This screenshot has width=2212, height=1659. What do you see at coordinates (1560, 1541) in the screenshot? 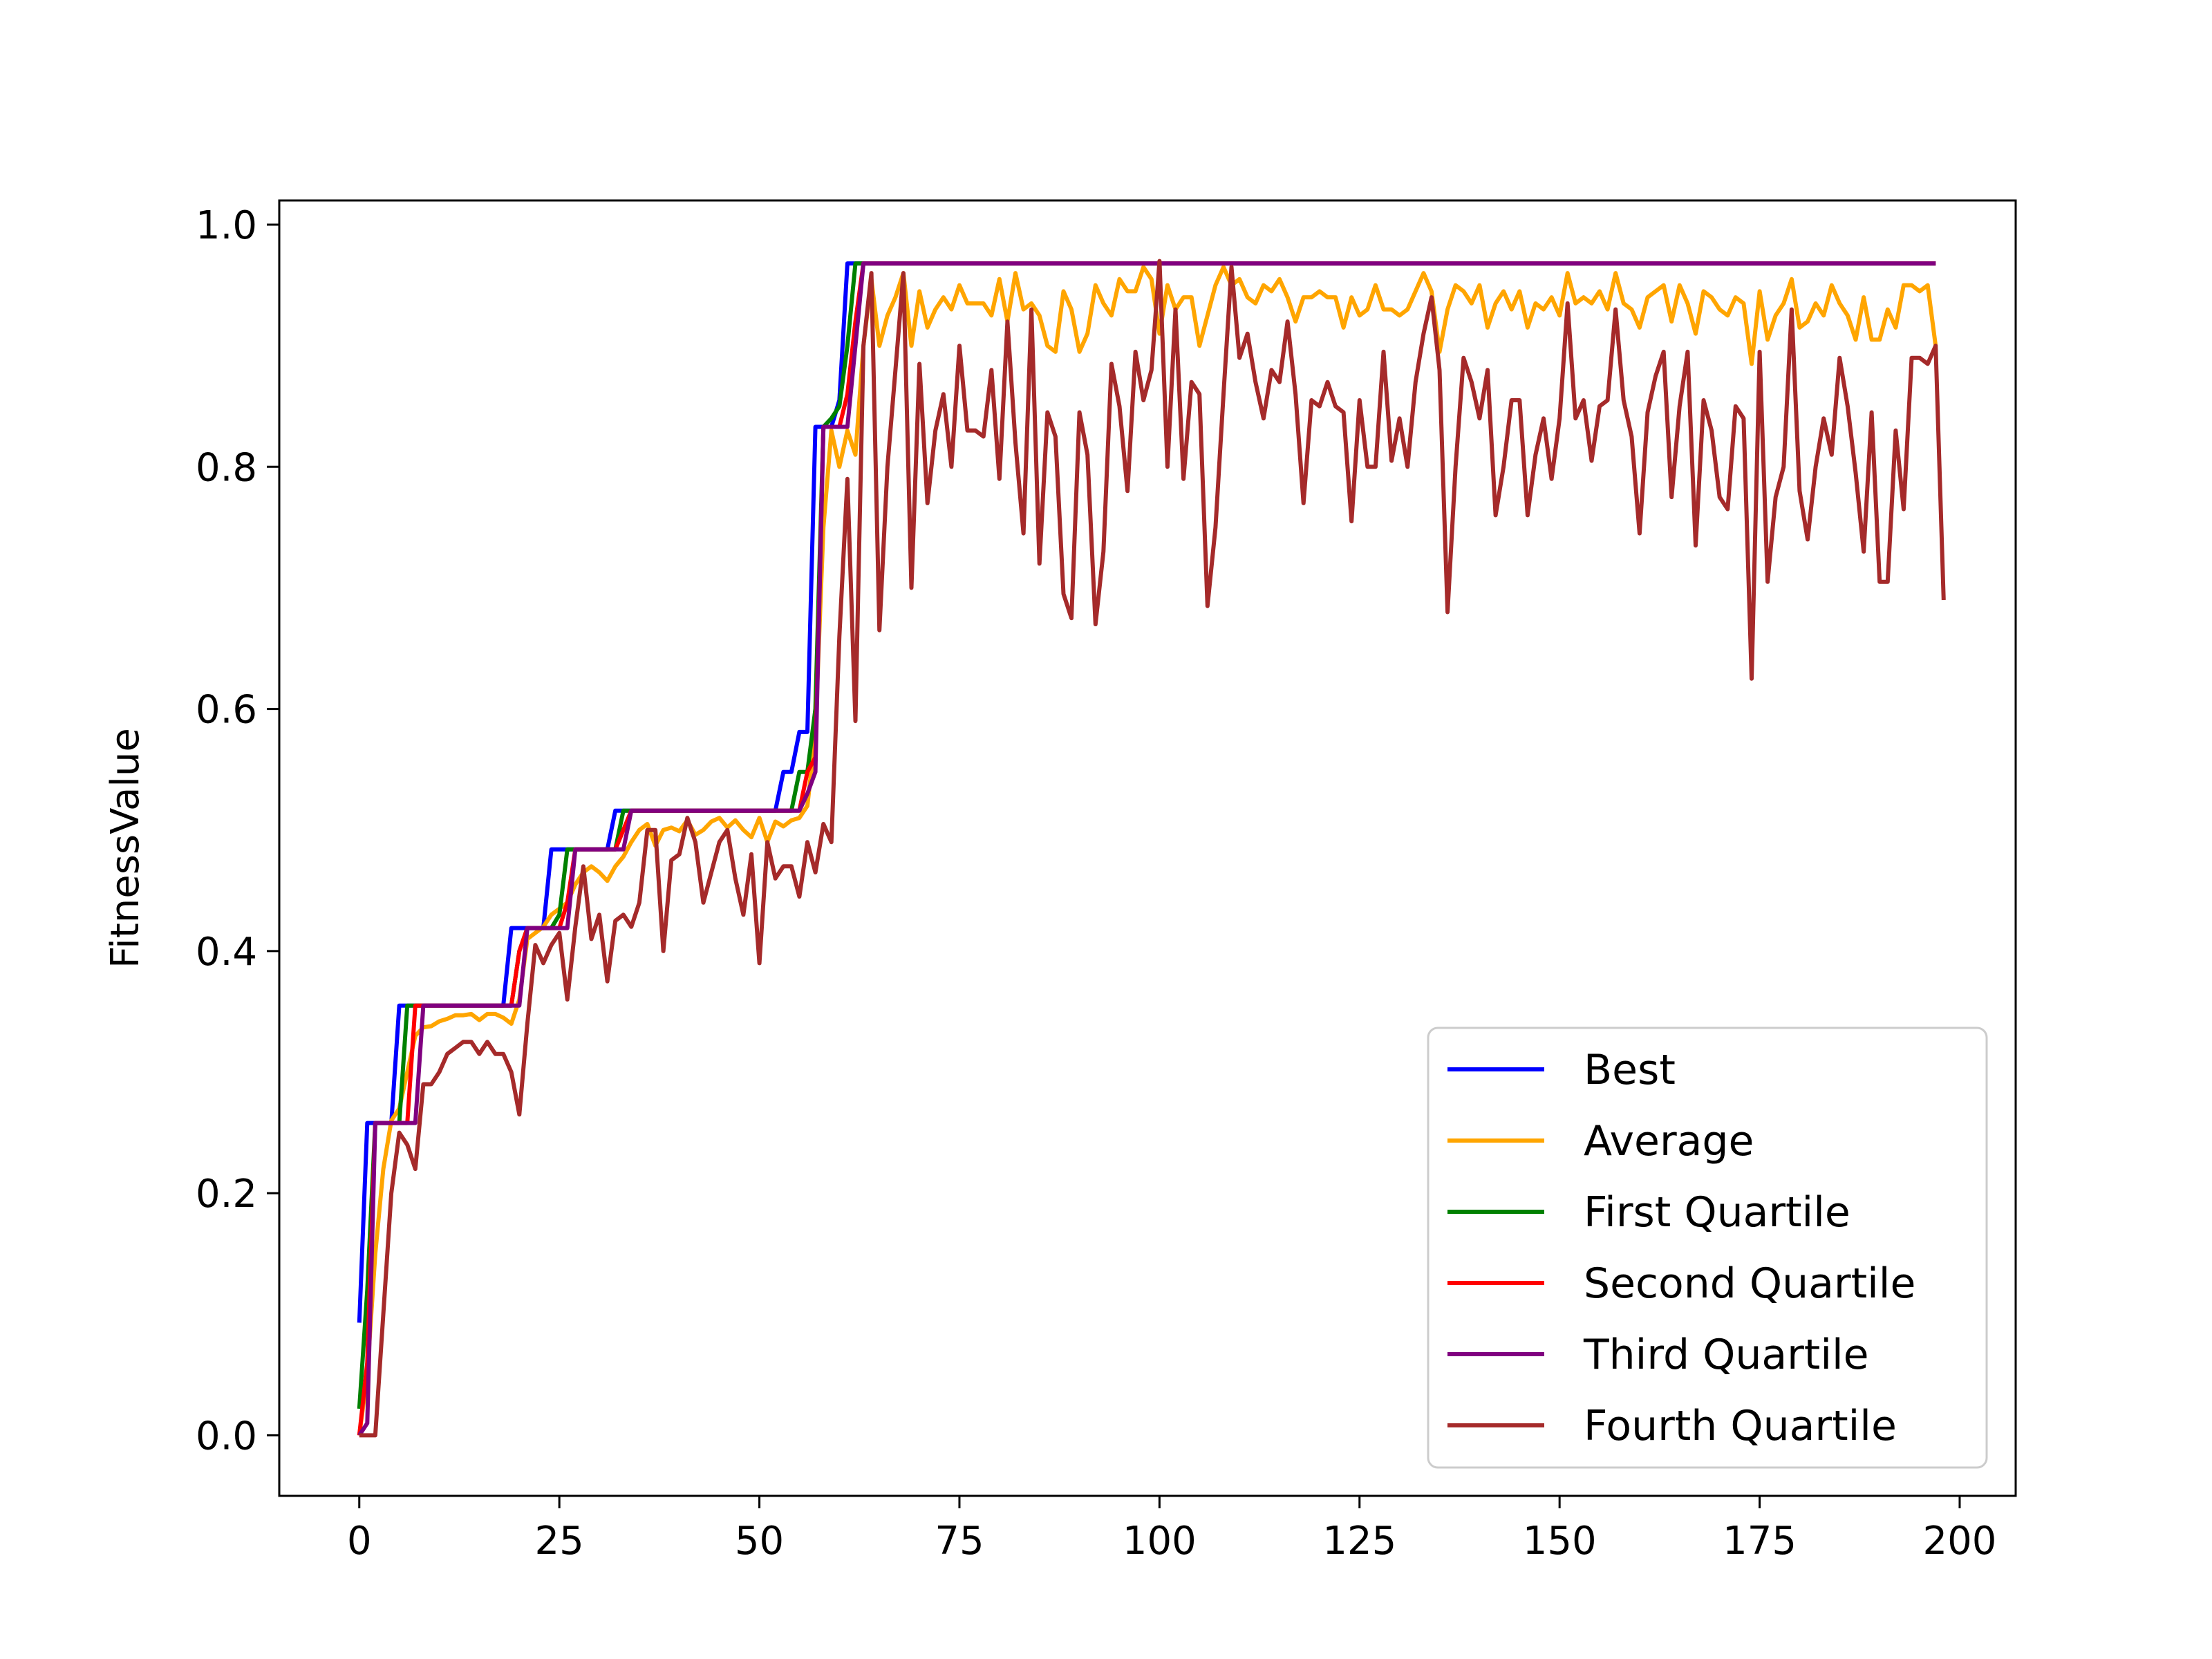
I see `x-tick-label: 150` at bounding box center [1560, 1541].